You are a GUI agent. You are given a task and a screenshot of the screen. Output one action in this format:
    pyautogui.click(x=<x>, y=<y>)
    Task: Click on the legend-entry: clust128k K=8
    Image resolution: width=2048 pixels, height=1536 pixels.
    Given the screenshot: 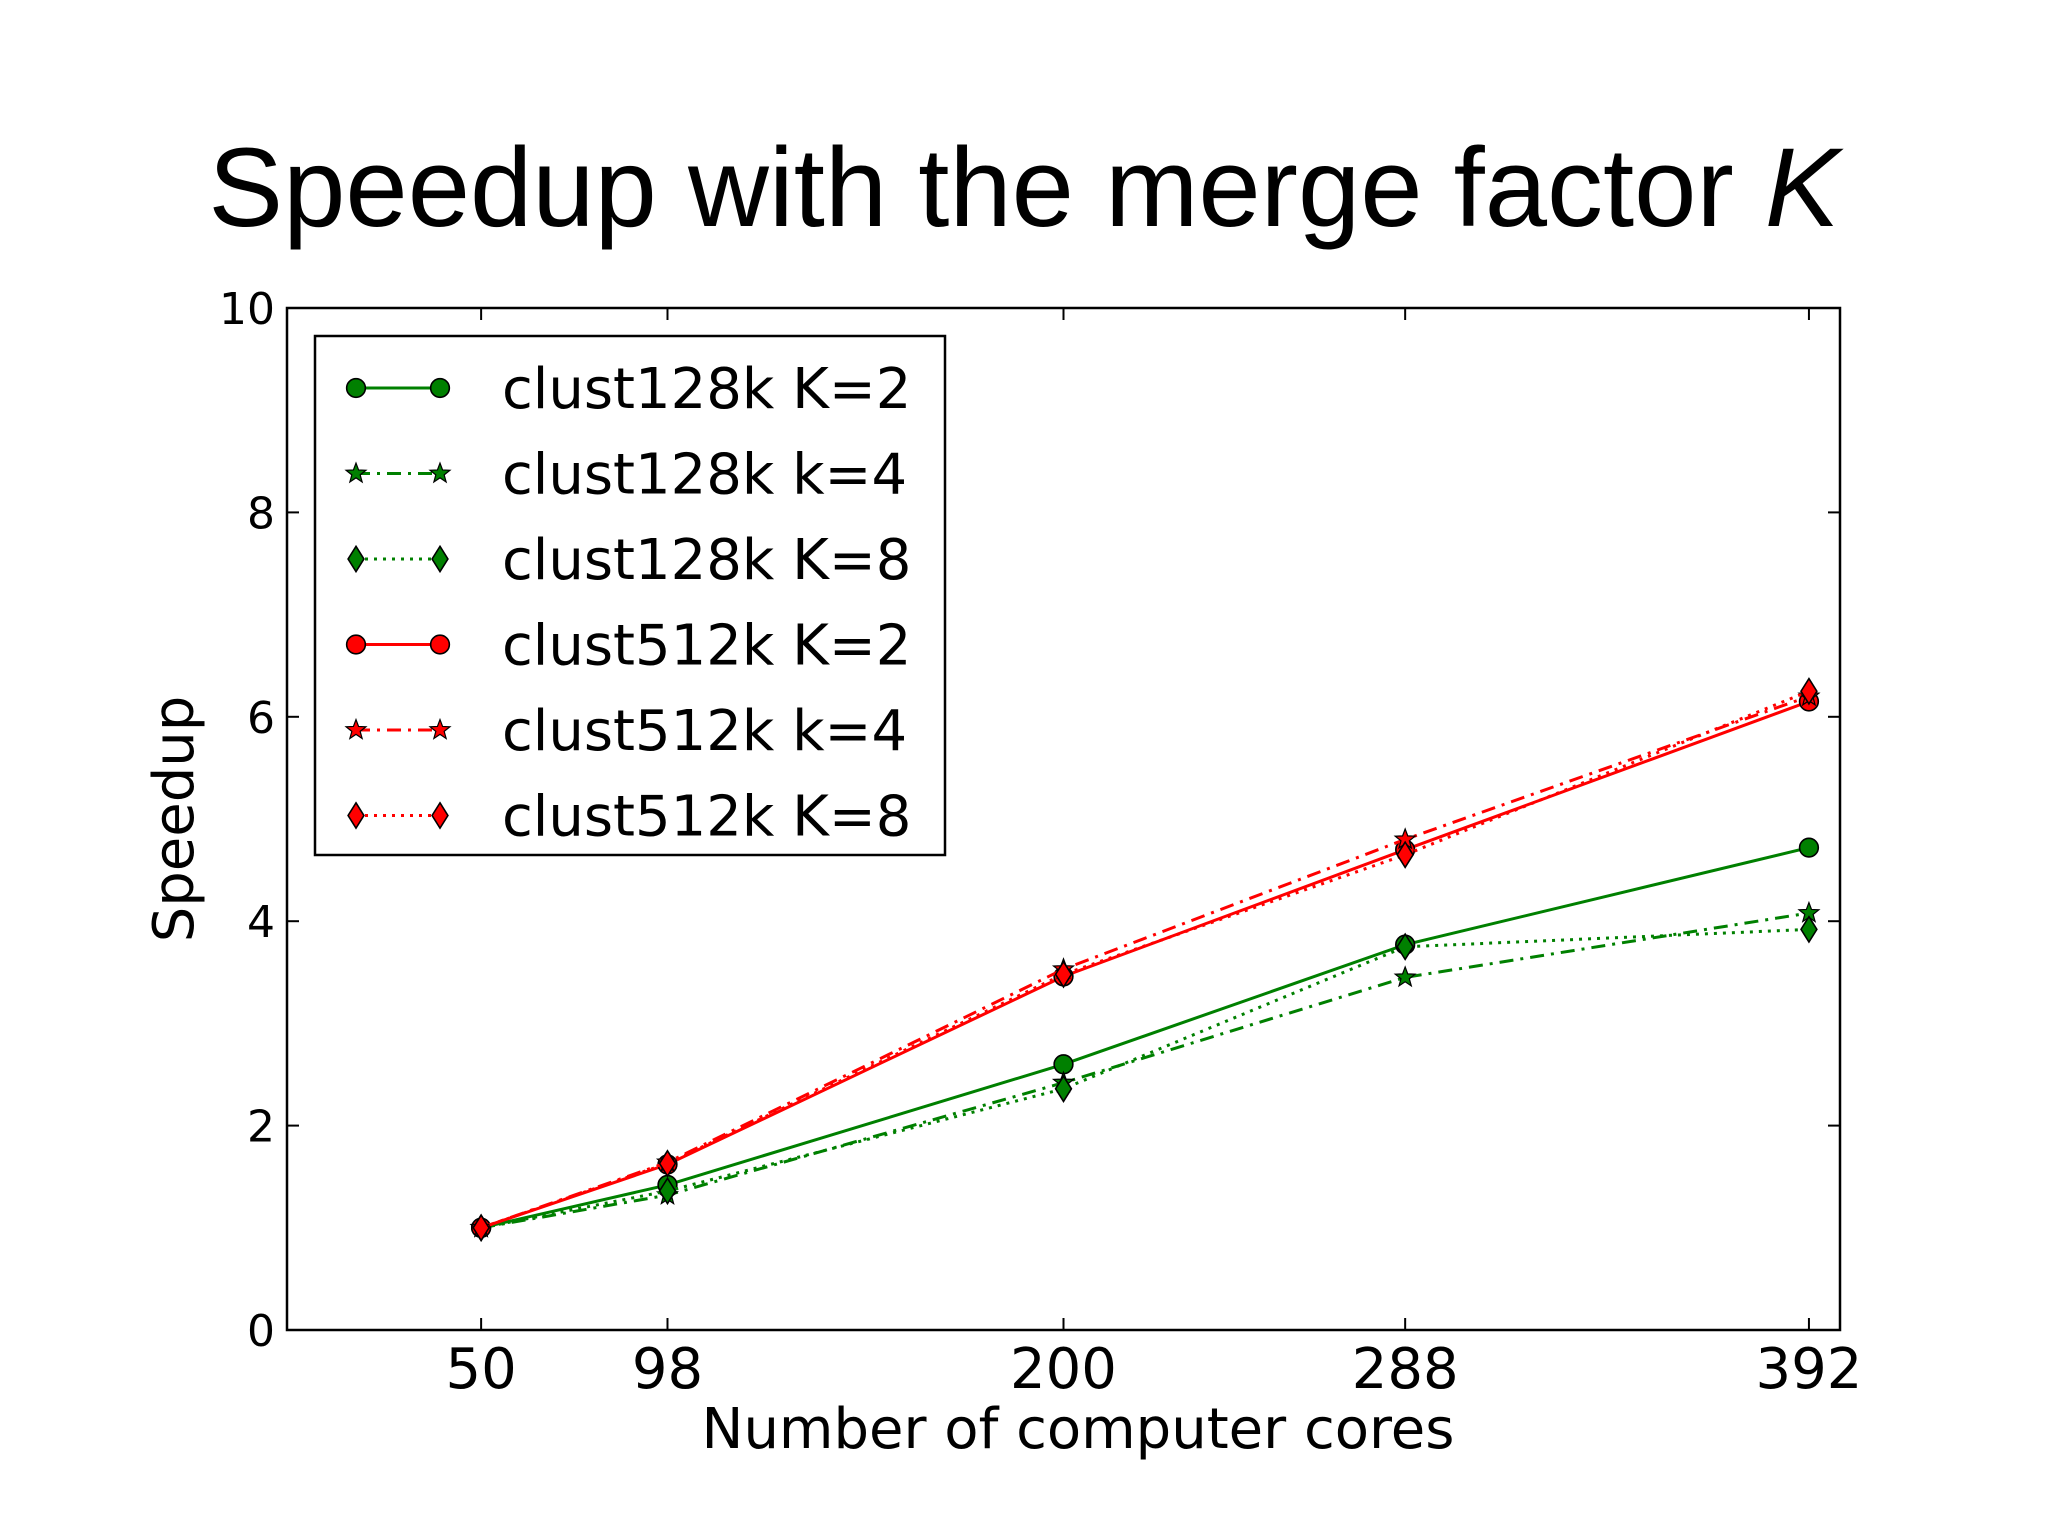 What is the action you would take?
    pyautogui.click(x=629, y=560)
    